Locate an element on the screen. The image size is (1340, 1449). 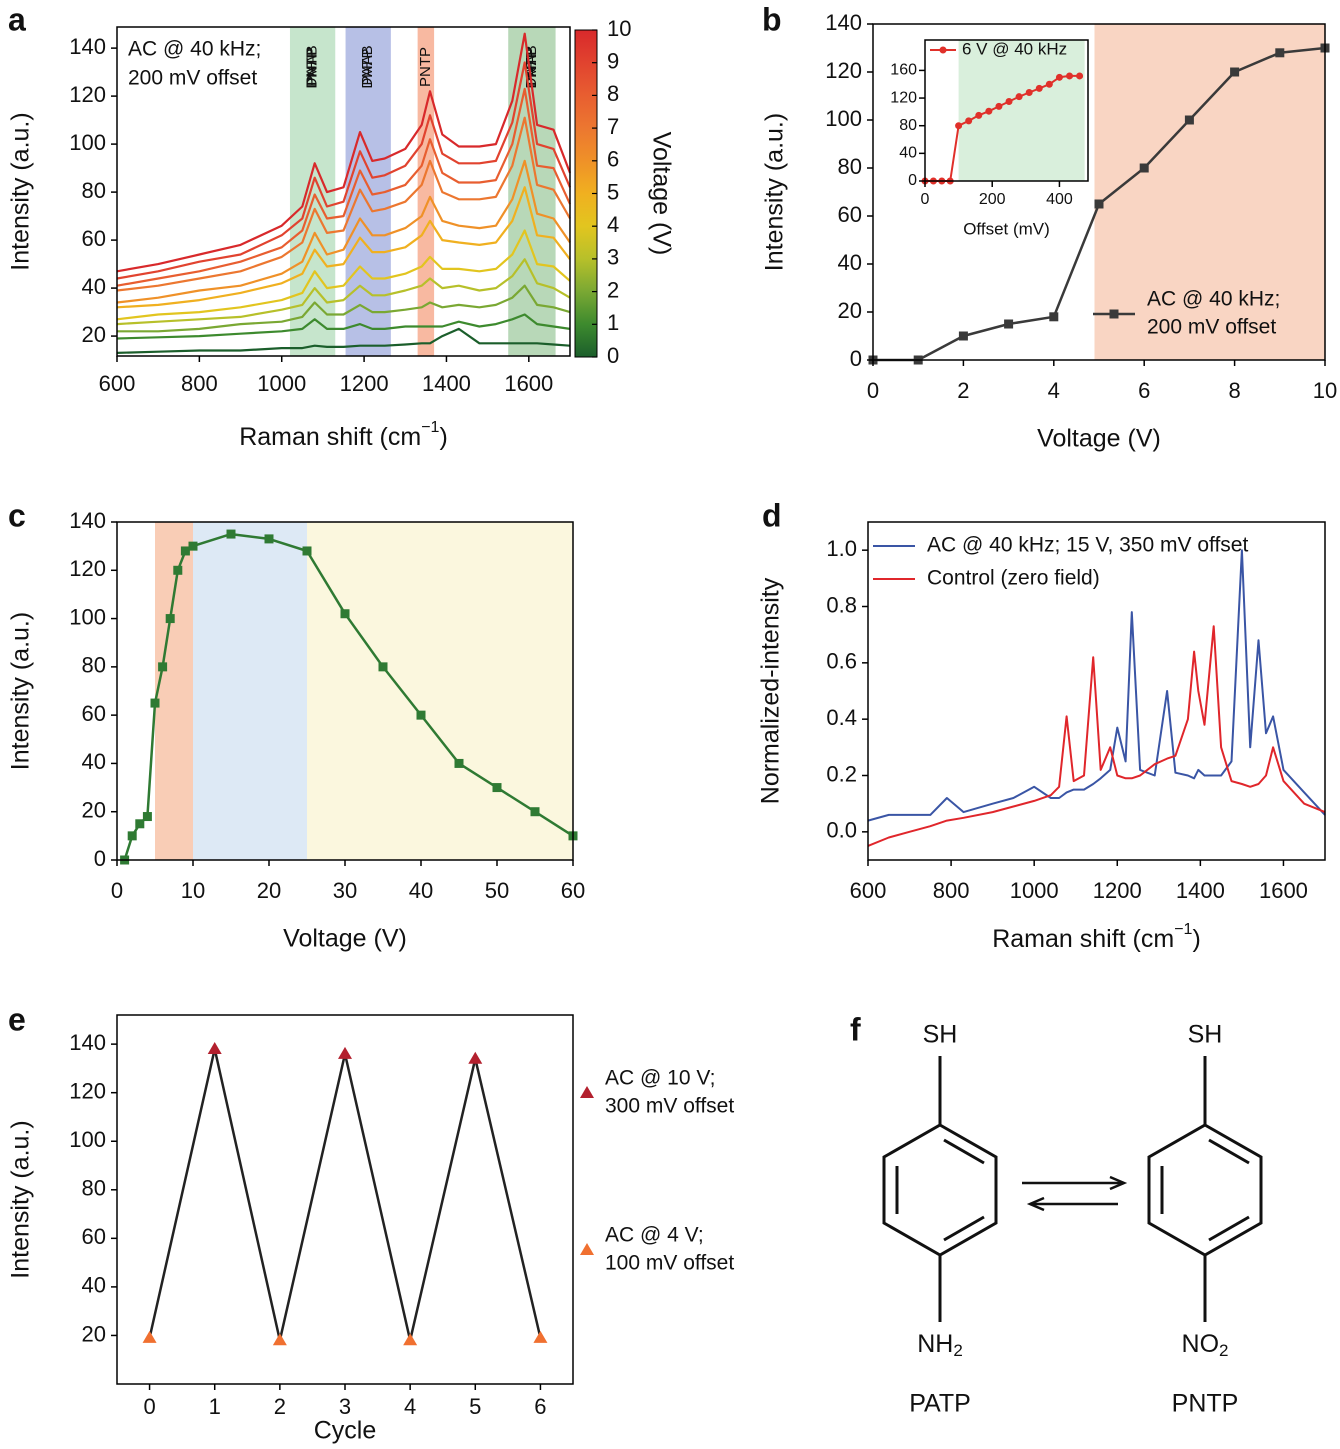
structure-diagram is located at coordinates (1072, 1189).